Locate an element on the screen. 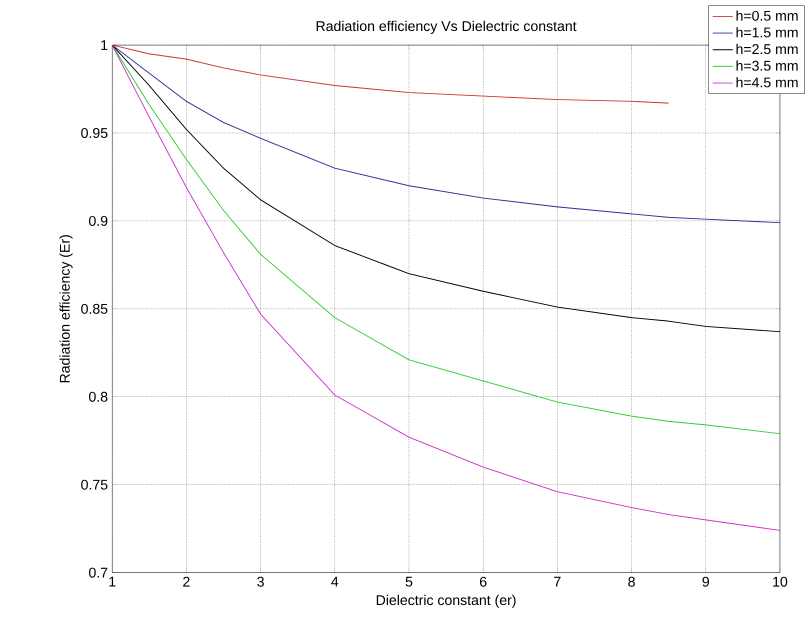 The width and height of the screenshot is (805, 618). y-tick-label: 0.85 is located at coordinates (94, 309).